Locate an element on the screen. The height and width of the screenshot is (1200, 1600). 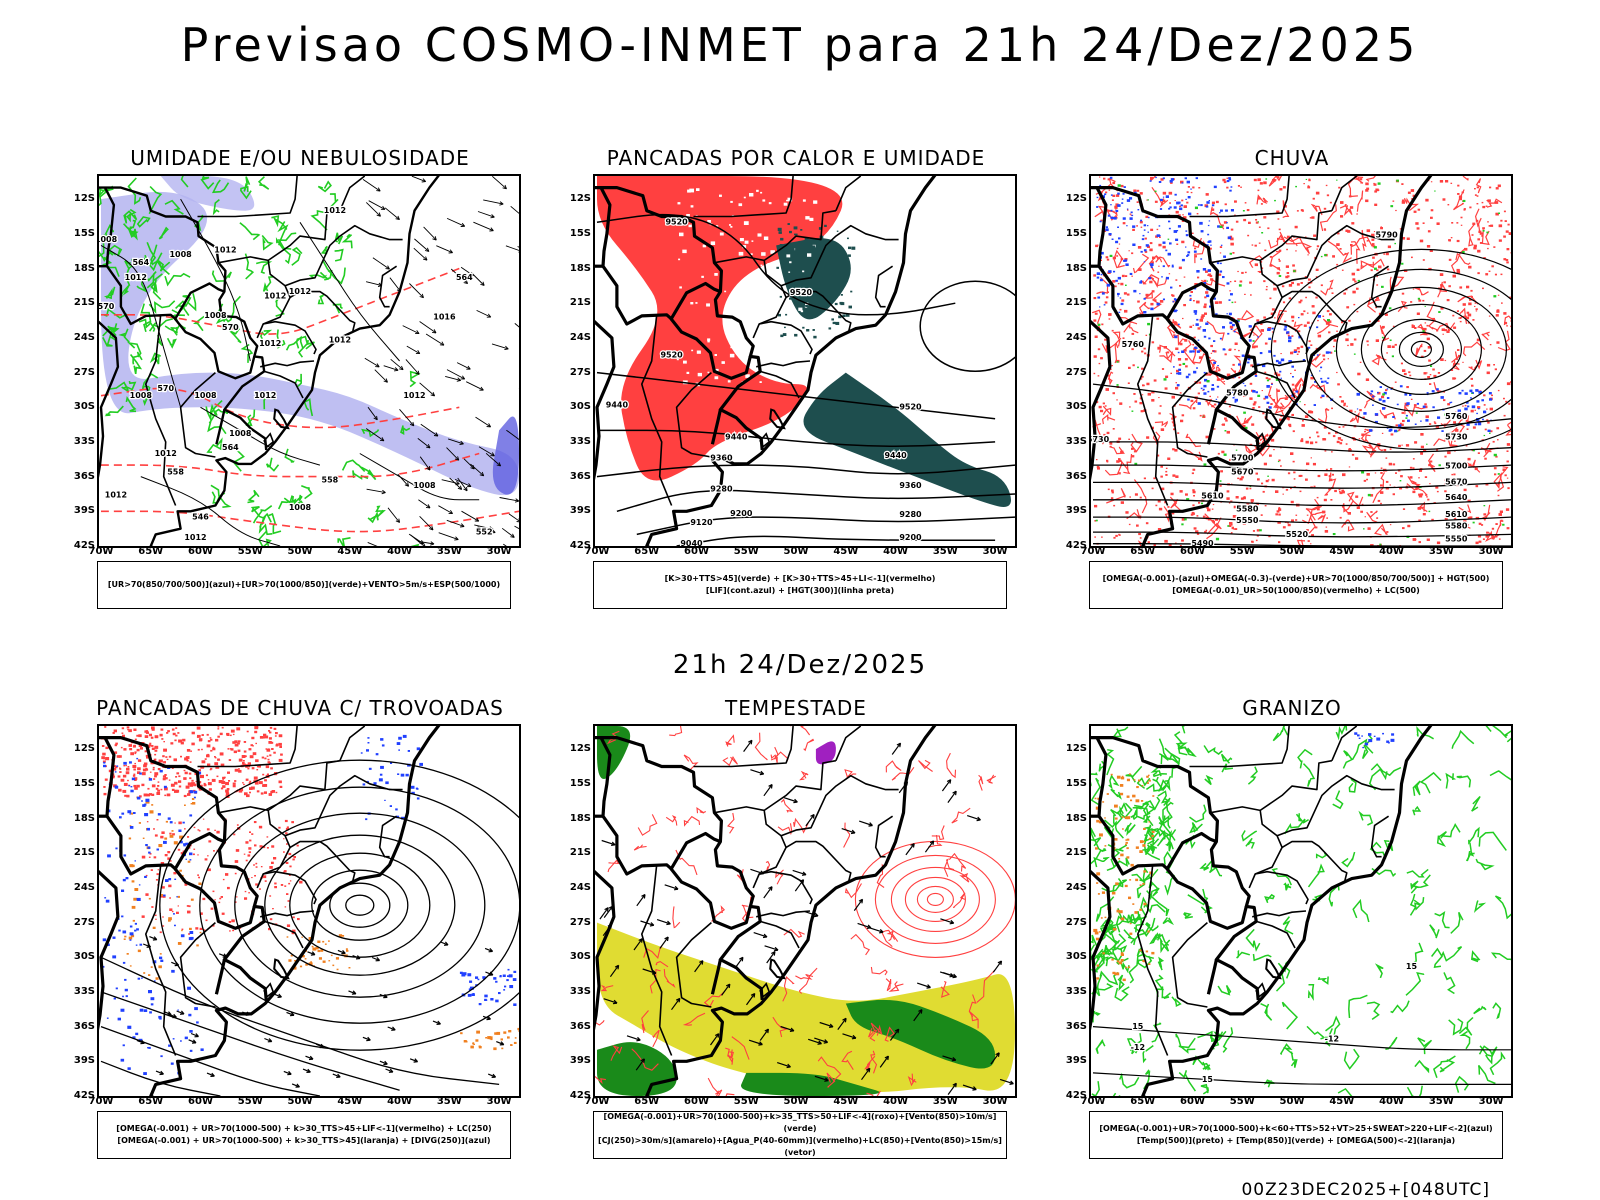
contour-label: 570 is located at coordinates (107, 306).